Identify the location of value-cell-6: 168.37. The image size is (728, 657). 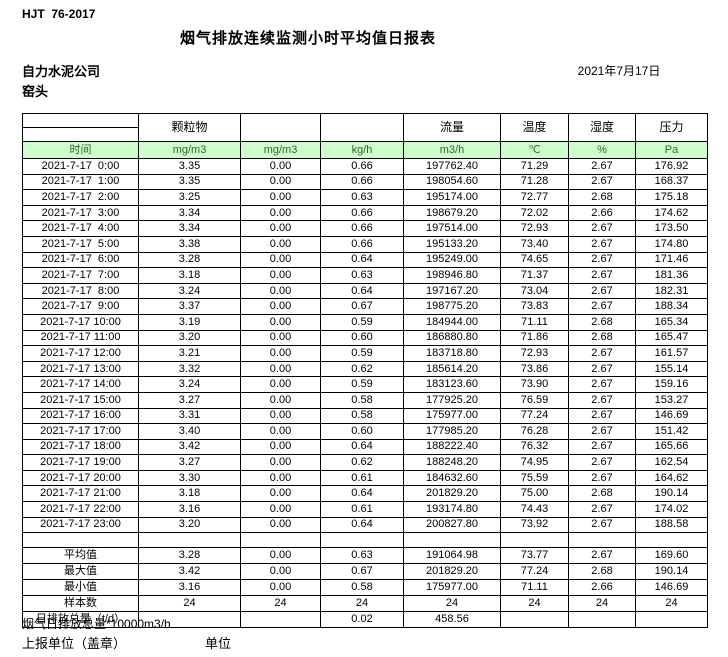
(671, 182).